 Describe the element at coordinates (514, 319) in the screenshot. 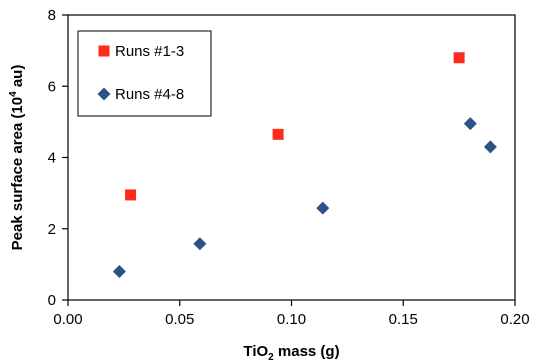

I see `x-tick-label: 0.20` at that location.